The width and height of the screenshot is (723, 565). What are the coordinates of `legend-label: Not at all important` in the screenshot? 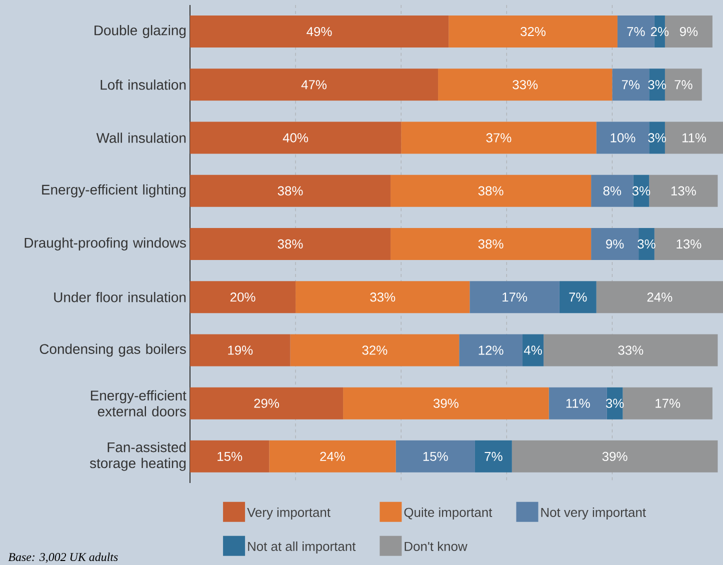 It's located at (302, 547).